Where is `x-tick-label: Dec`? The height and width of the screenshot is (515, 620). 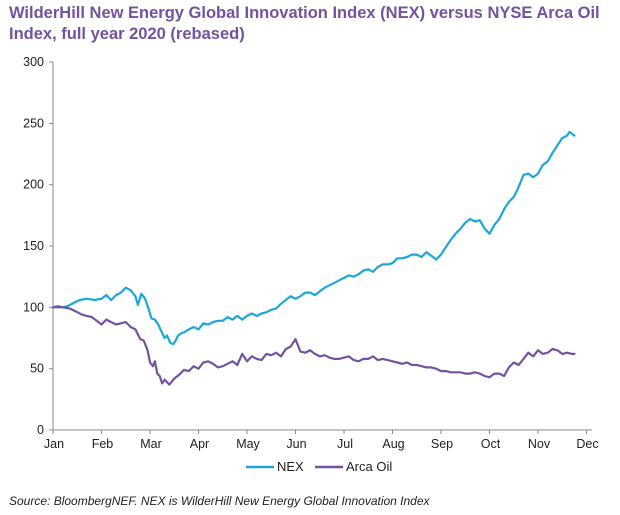
x-tick-label: Dec is located at coordinates (587, 444).